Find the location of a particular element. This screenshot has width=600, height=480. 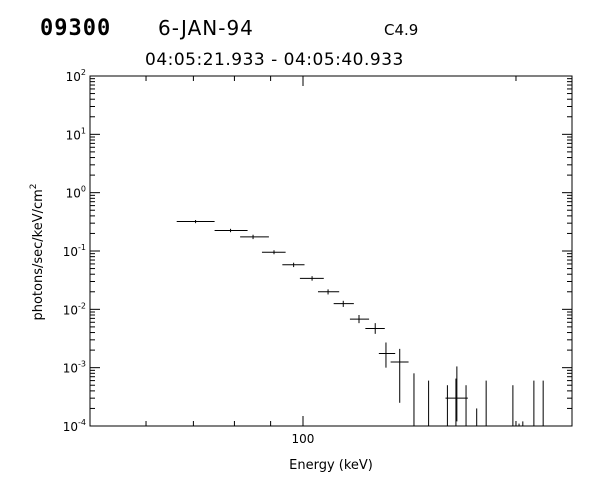

y-tick-label: 10⁻² is located at coordinates (74, 309).